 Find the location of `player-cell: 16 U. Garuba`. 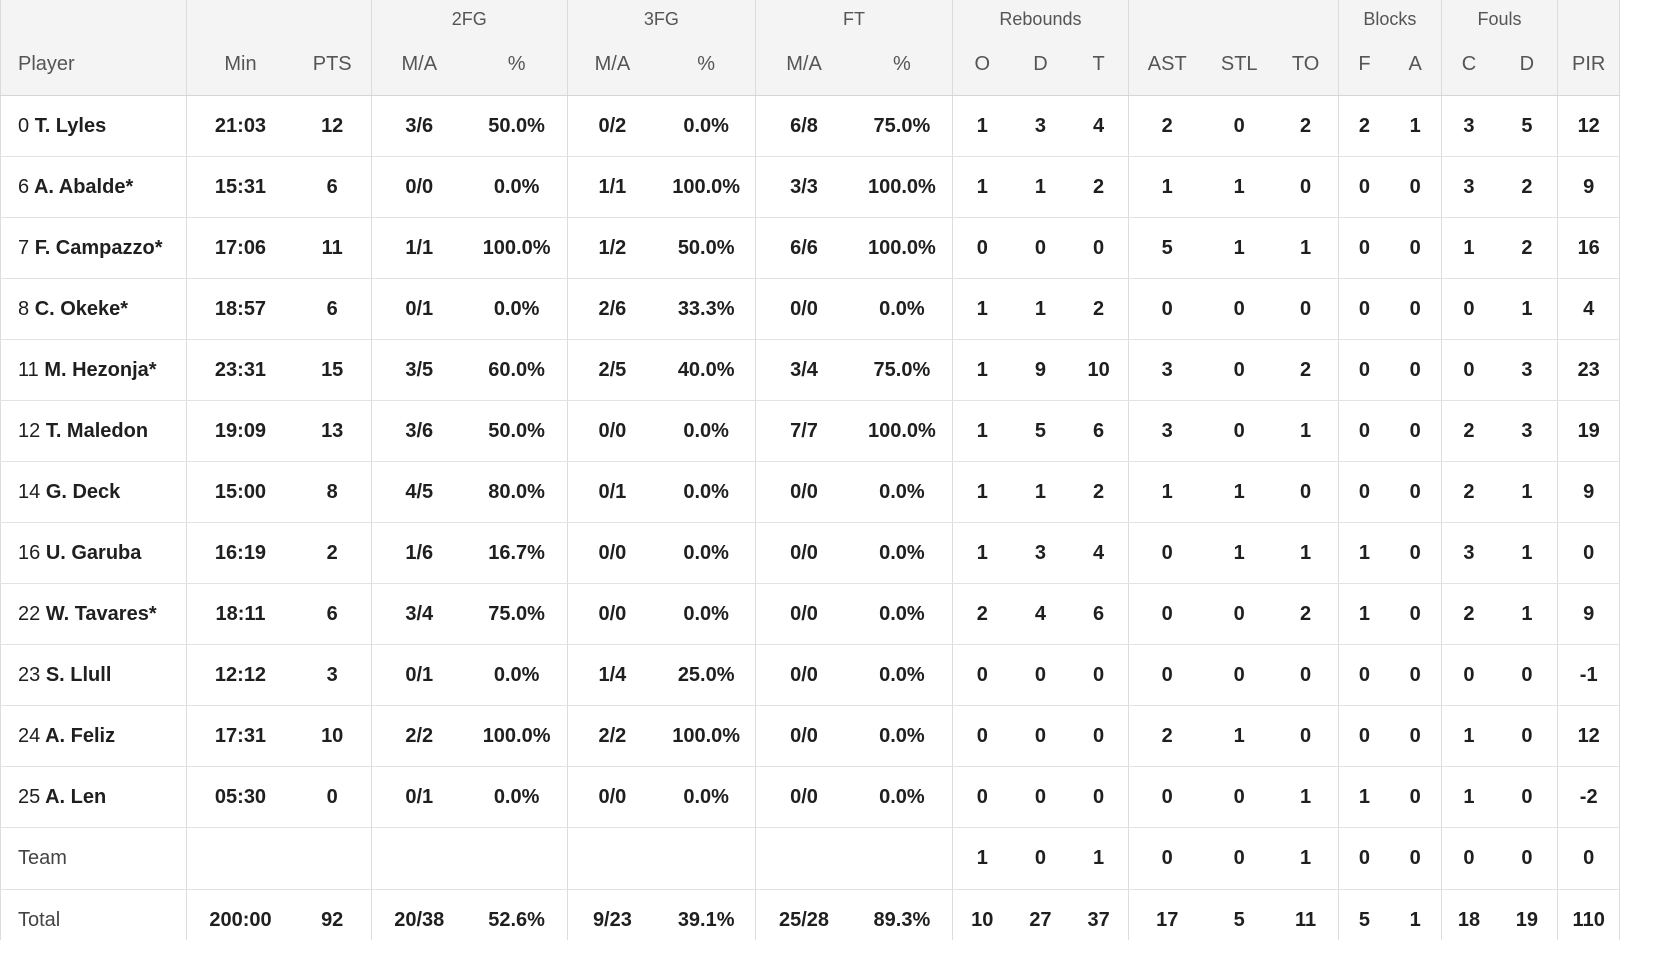

player-cell: 16 U. Garuba is located at coordinates (93, 553).